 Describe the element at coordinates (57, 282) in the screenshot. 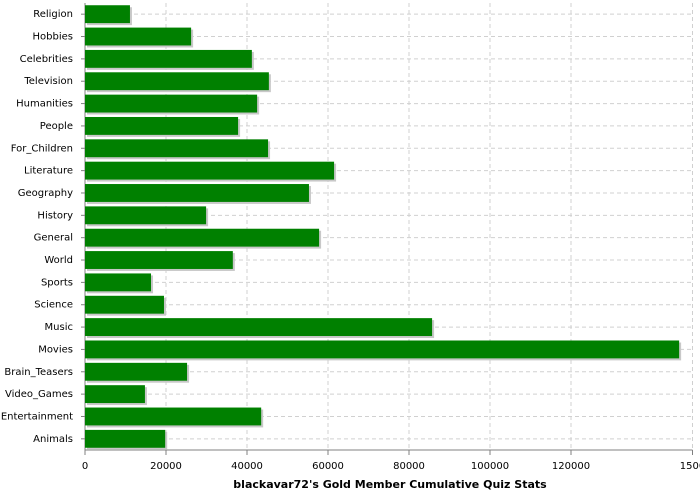

I see `y-tick-label: Sports` at that location.